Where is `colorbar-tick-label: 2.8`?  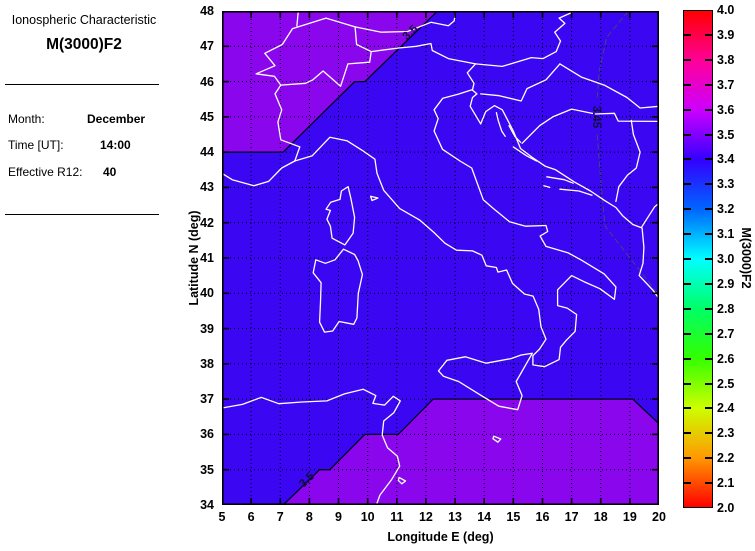
colorbar-tick-label: 2.8 is located at coordinates (726, 308).